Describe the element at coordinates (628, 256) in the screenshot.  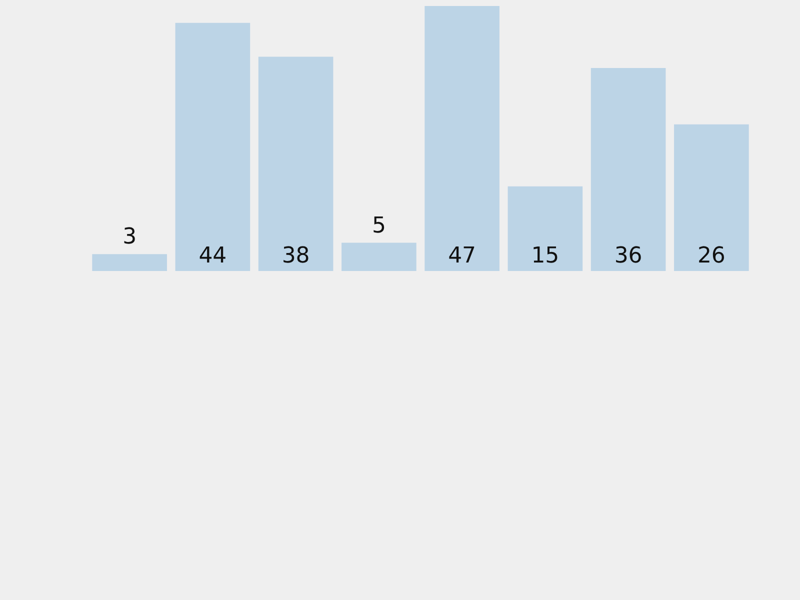
I see `data-label: 36` at that location.